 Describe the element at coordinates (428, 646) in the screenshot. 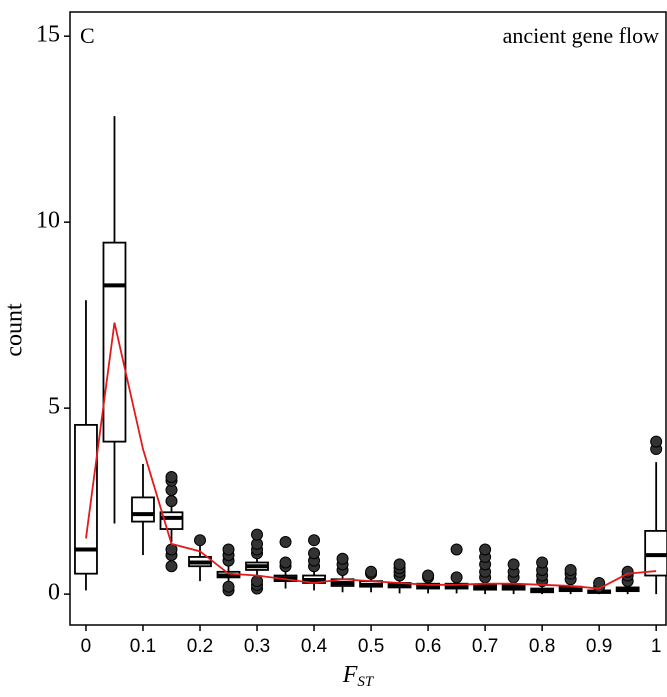

I see `x-tick-label: 0.6` at that location.